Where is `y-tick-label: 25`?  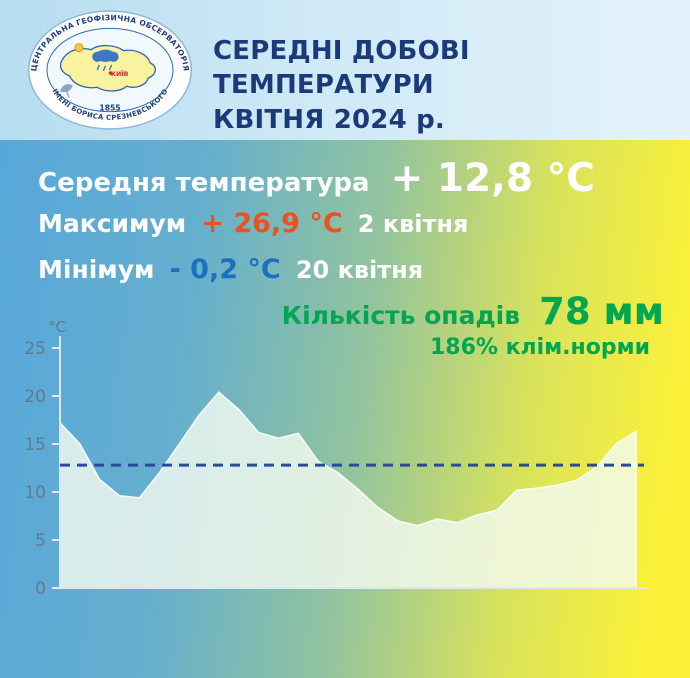 y-tick-label: 25 is located at coordinates (35, 349).